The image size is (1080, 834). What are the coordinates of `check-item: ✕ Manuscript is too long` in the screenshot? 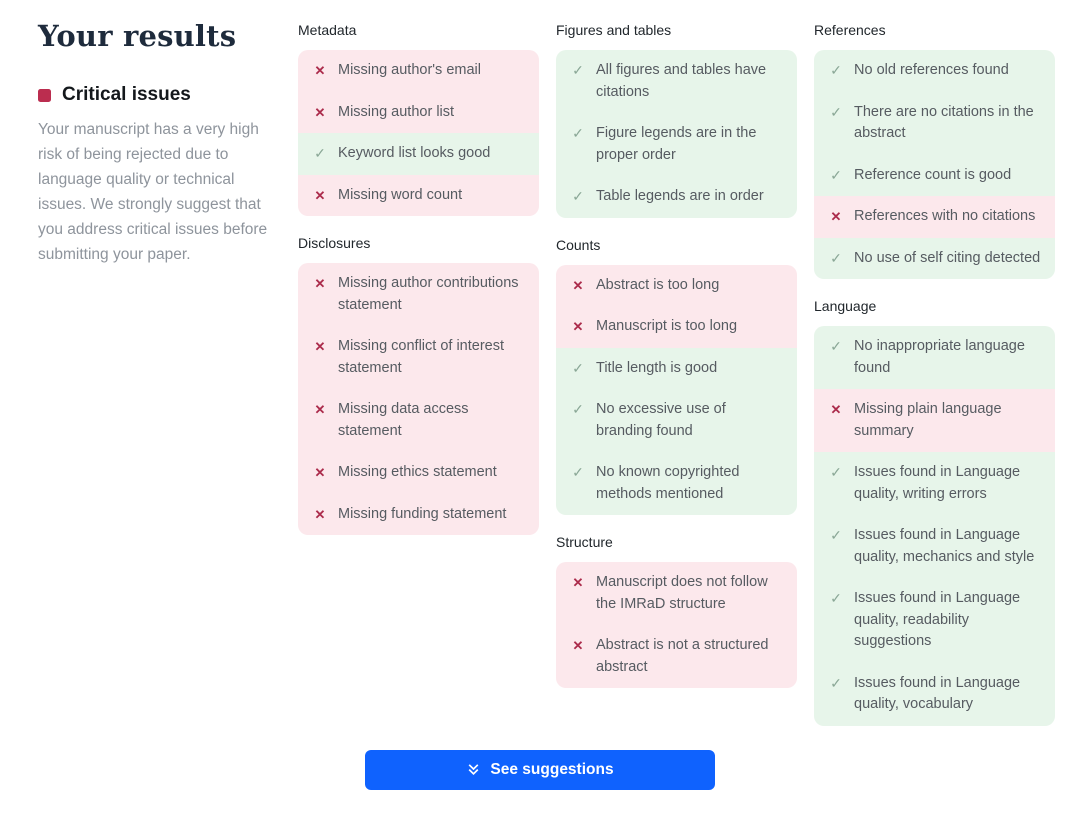 It's located at (676, 327).